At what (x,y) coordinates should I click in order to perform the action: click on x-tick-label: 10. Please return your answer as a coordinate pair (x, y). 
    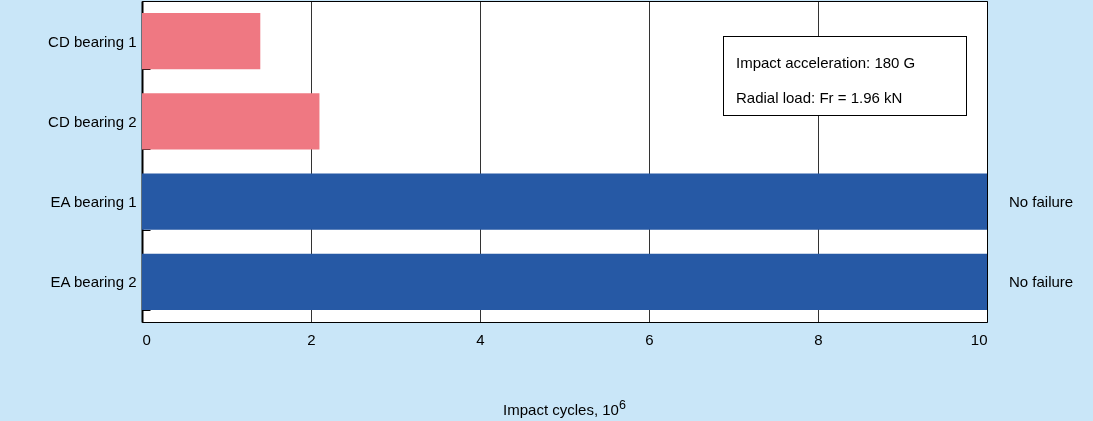
    Looking at the image, I should click on (979, 339).